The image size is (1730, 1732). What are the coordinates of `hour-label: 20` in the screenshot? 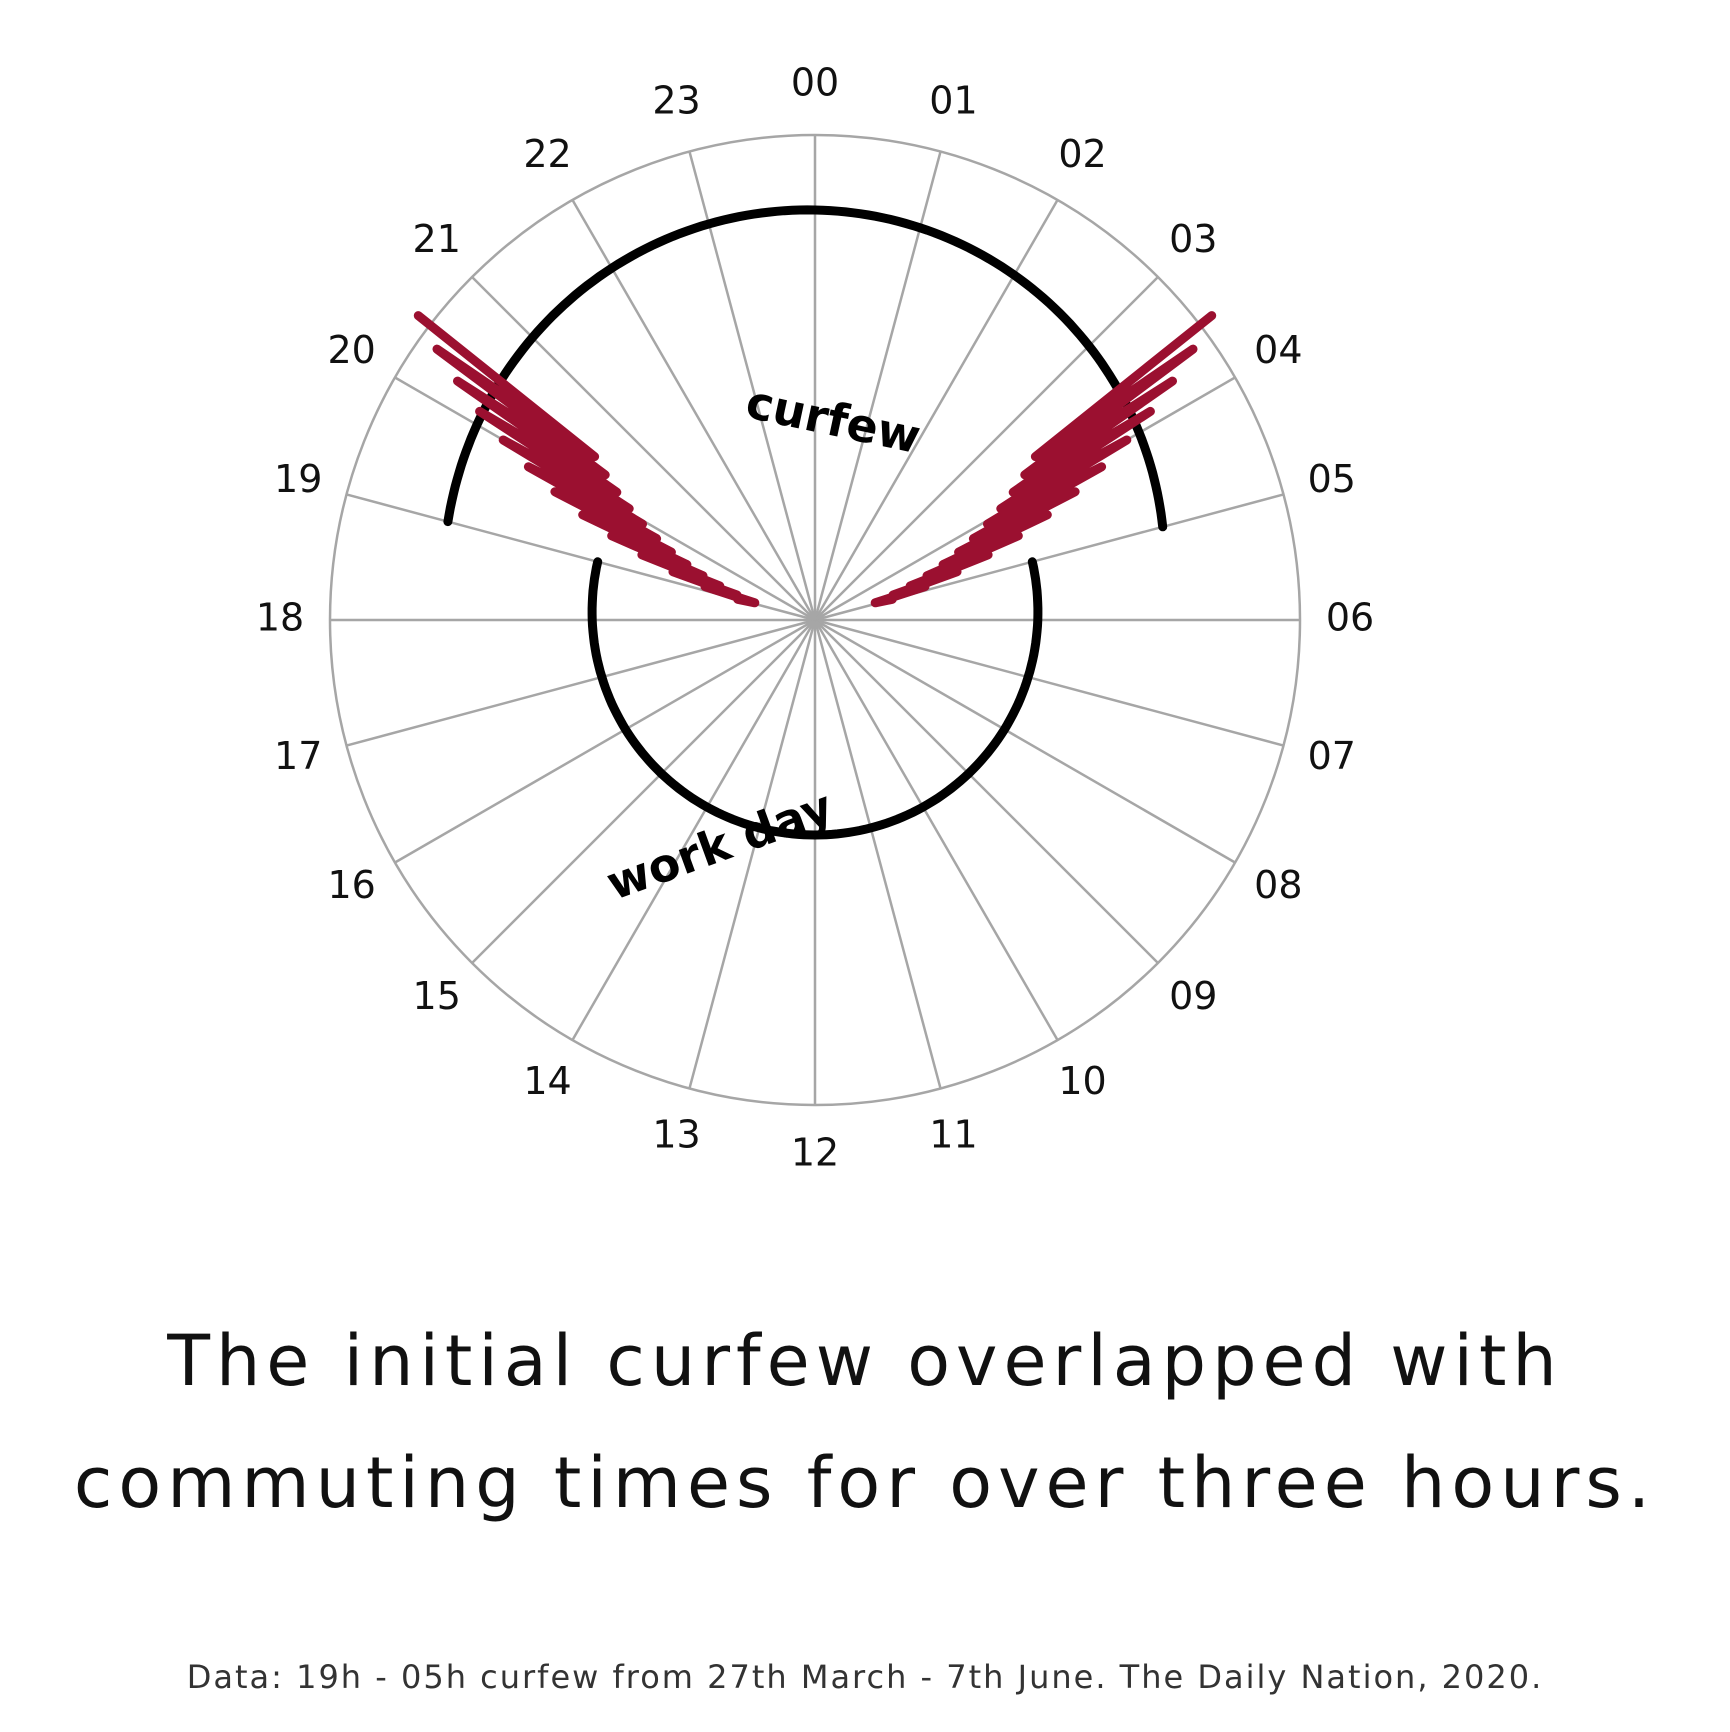 It's located at (351, 350).